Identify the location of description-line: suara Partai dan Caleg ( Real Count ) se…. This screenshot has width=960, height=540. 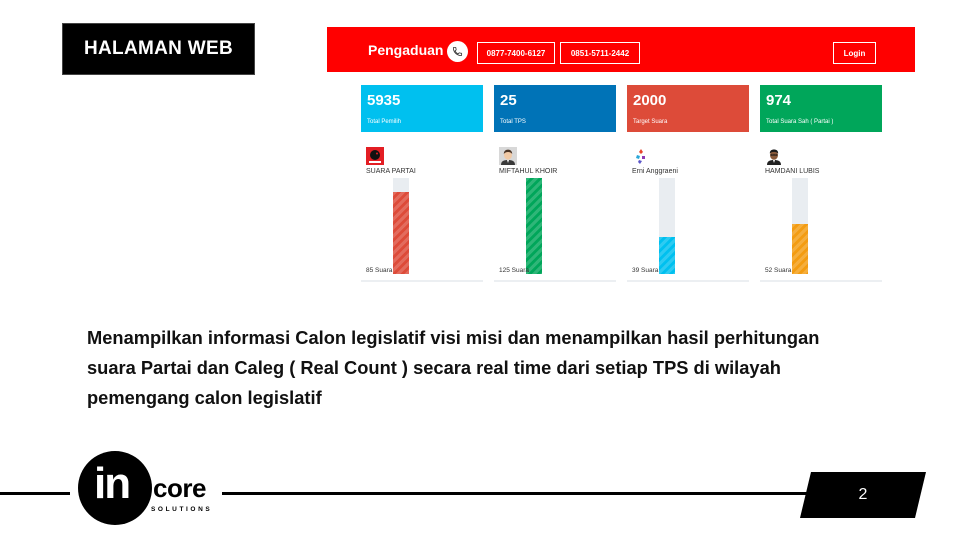
(434, 367).